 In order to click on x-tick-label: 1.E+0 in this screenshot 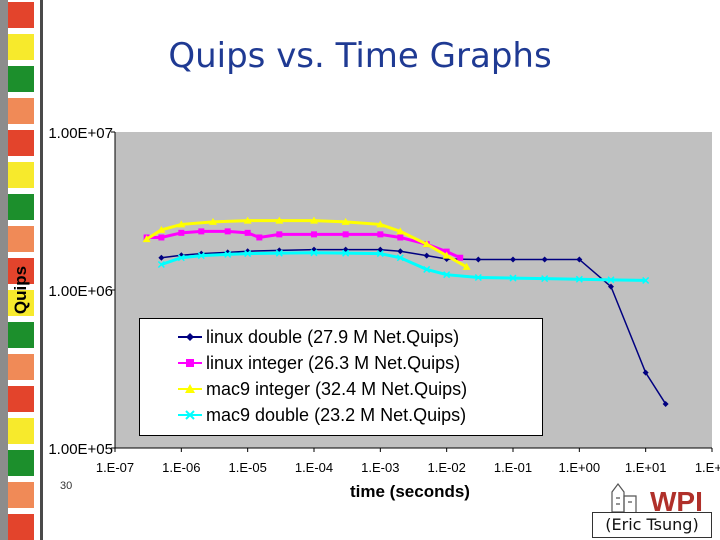, I will do `click(707, 467)`.